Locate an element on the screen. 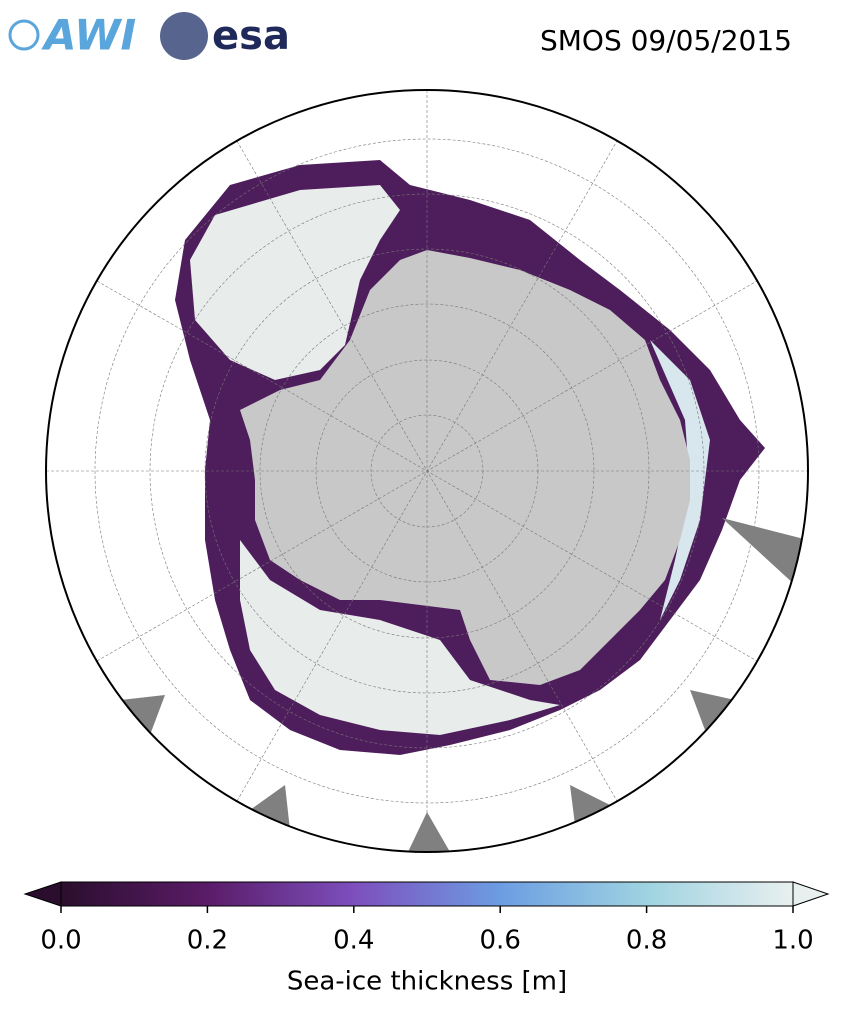 The height and width of the screenshot is (1030, 854). colorbar-label: Sea-ice thickness [m] is located at coordinates (427, 982).